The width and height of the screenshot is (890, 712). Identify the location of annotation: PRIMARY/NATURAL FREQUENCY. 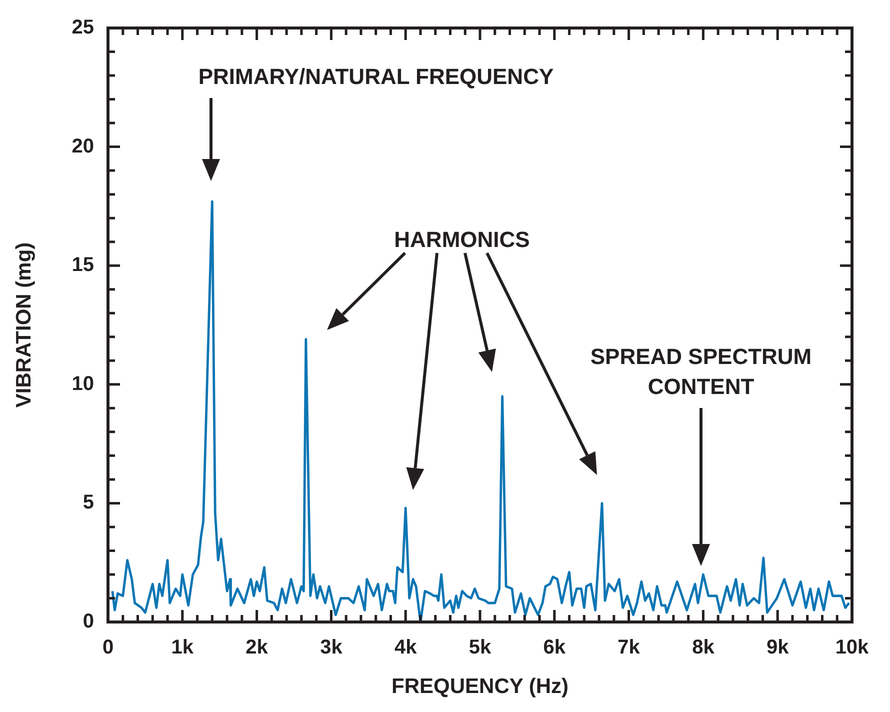
(376, 77).